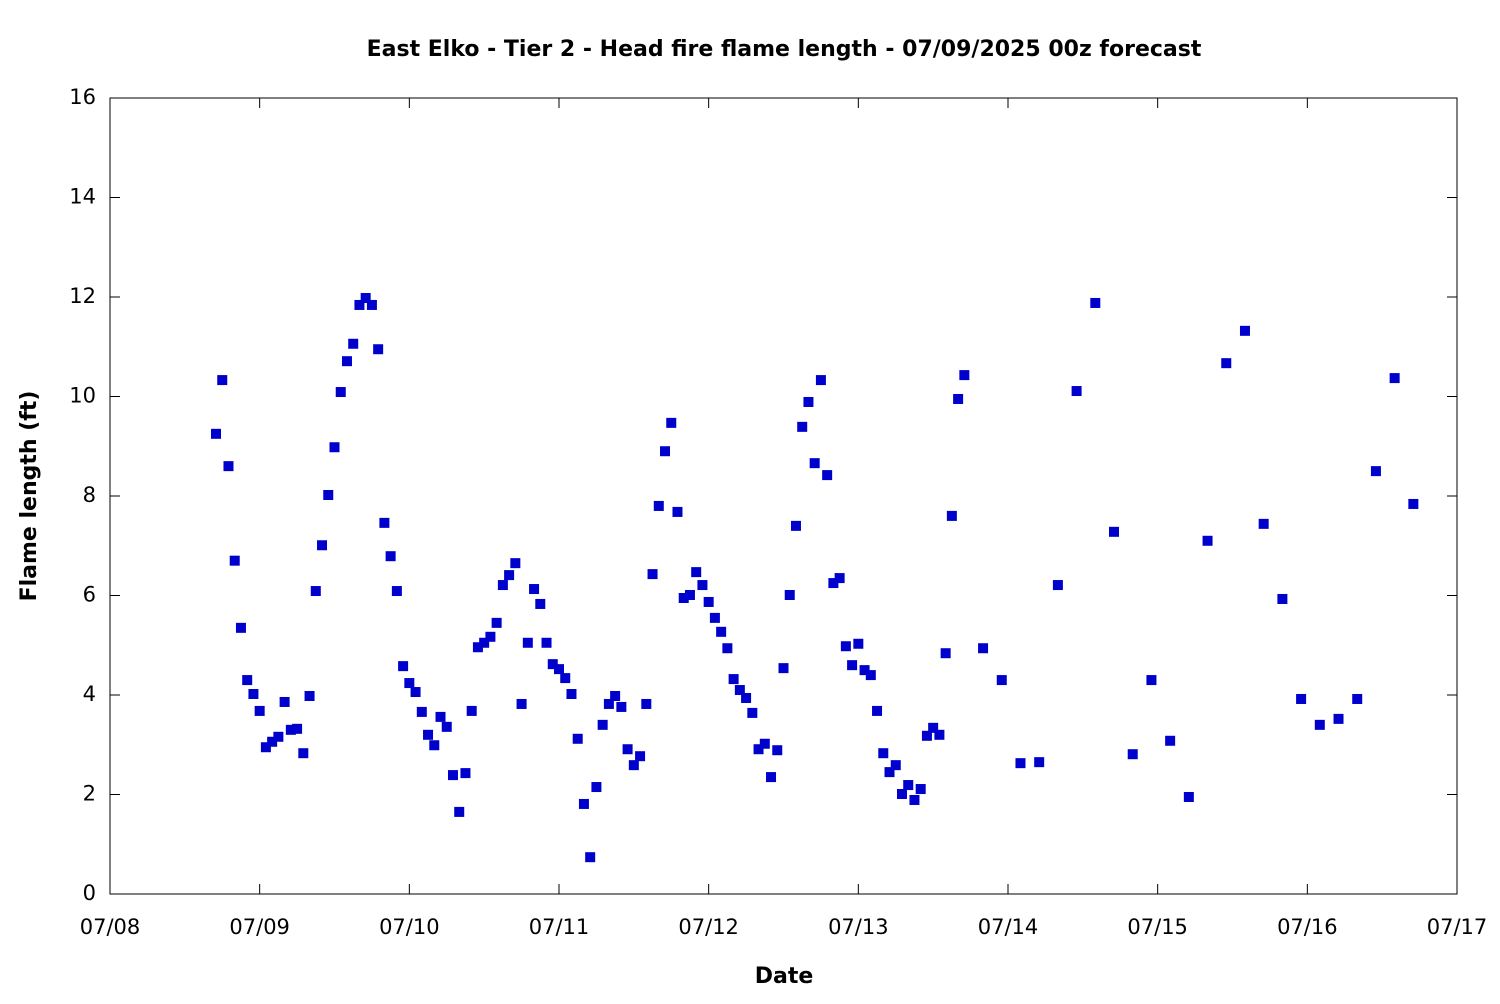 The width and height of the screenshot is (1500, 1004). Describe the element at coordinates (559, 927) in the screenshot. I see `x-tick-label: 07/11` at that location.